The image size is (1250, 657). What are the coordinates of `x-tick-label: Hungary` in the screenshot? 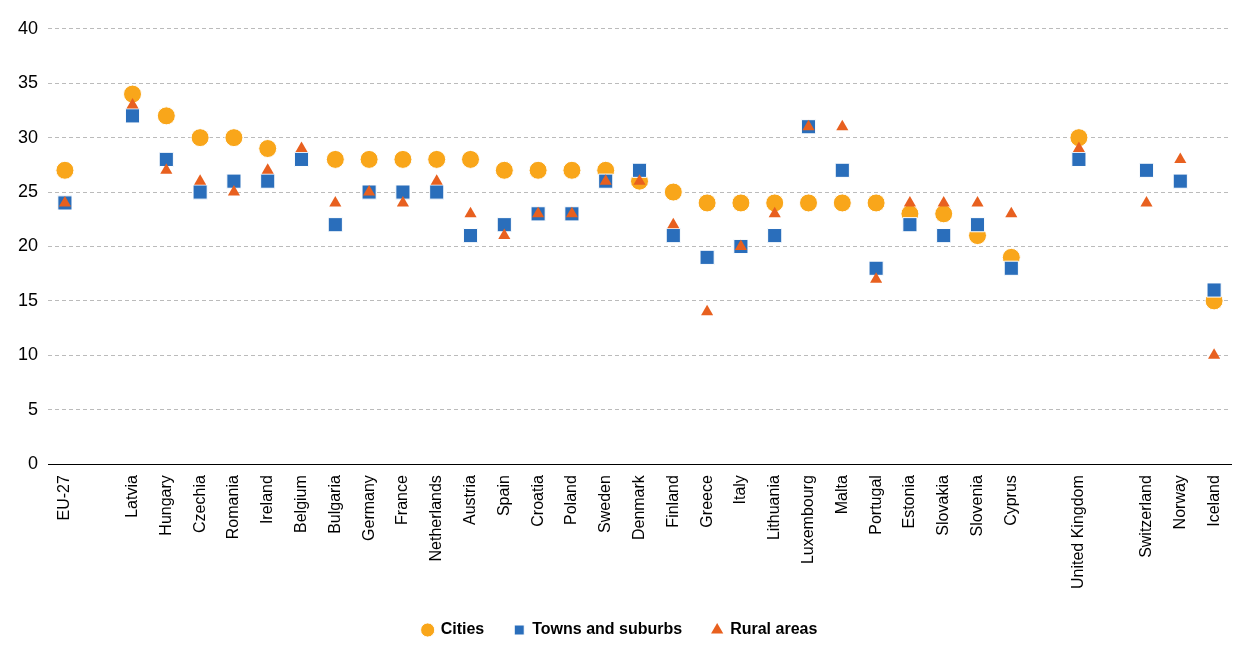 It's located at (165, 505).